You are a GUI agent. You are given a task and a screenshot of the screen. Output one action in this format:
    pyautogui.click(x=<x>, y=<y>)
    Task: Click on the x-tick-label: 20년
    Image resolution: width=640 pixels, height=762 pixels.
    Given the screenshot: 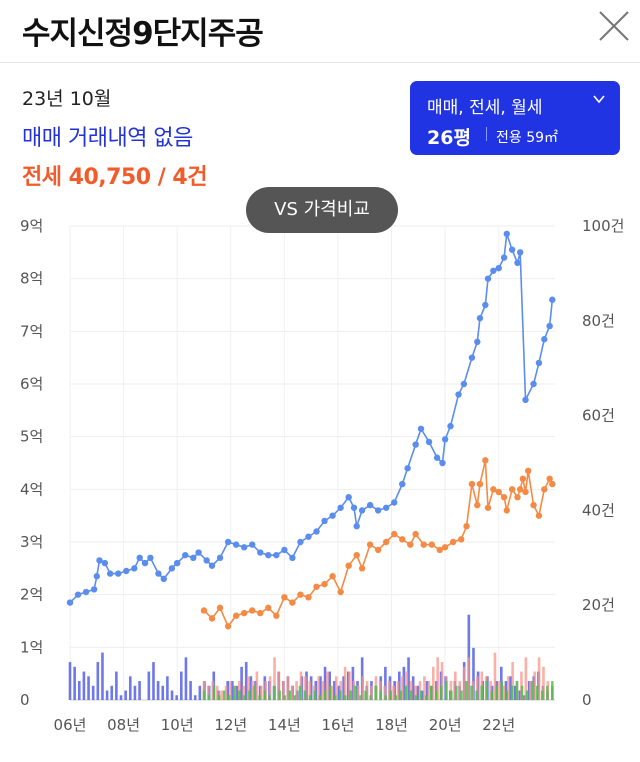 What is the action you would take?
    pyautogui.click(x=445, y=725)
    